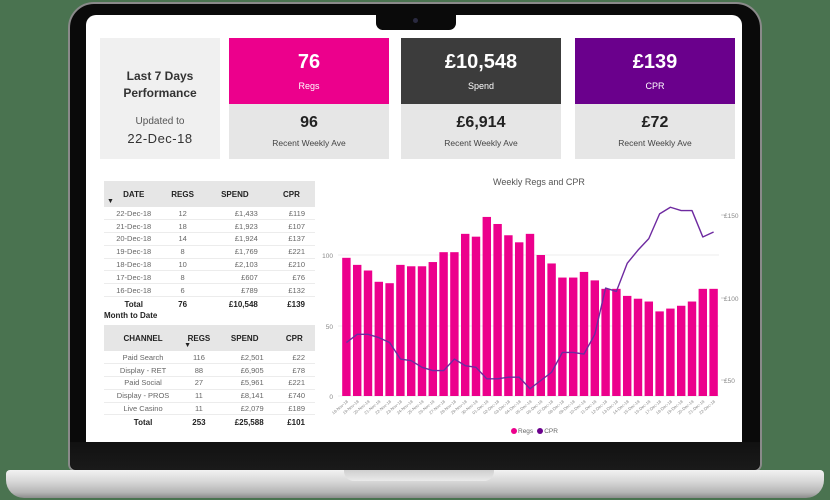 This screenshot has height=500, width=830. What do you see at coordinates (134, 304) in the screenshot?
I see `total-cell: Total` at bounding box center [134, 304].